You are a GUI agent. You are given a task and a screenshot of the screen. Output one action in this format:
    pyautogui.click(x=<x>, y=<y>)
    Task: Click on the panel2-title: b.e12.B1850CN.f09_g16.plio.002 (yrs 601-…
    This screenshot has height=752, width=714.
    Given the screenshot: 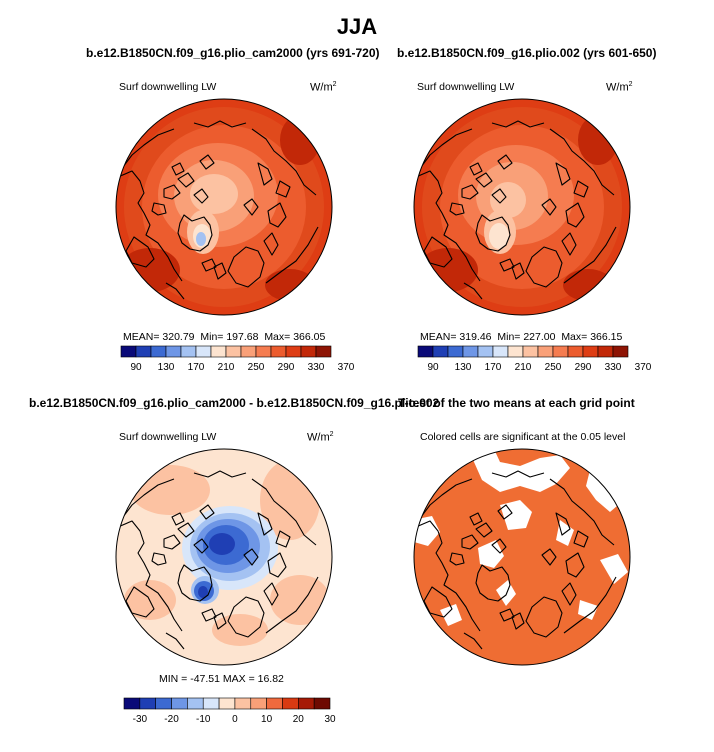 What is the action you would take?
    pyautogui.click(x=527, y=53)
    